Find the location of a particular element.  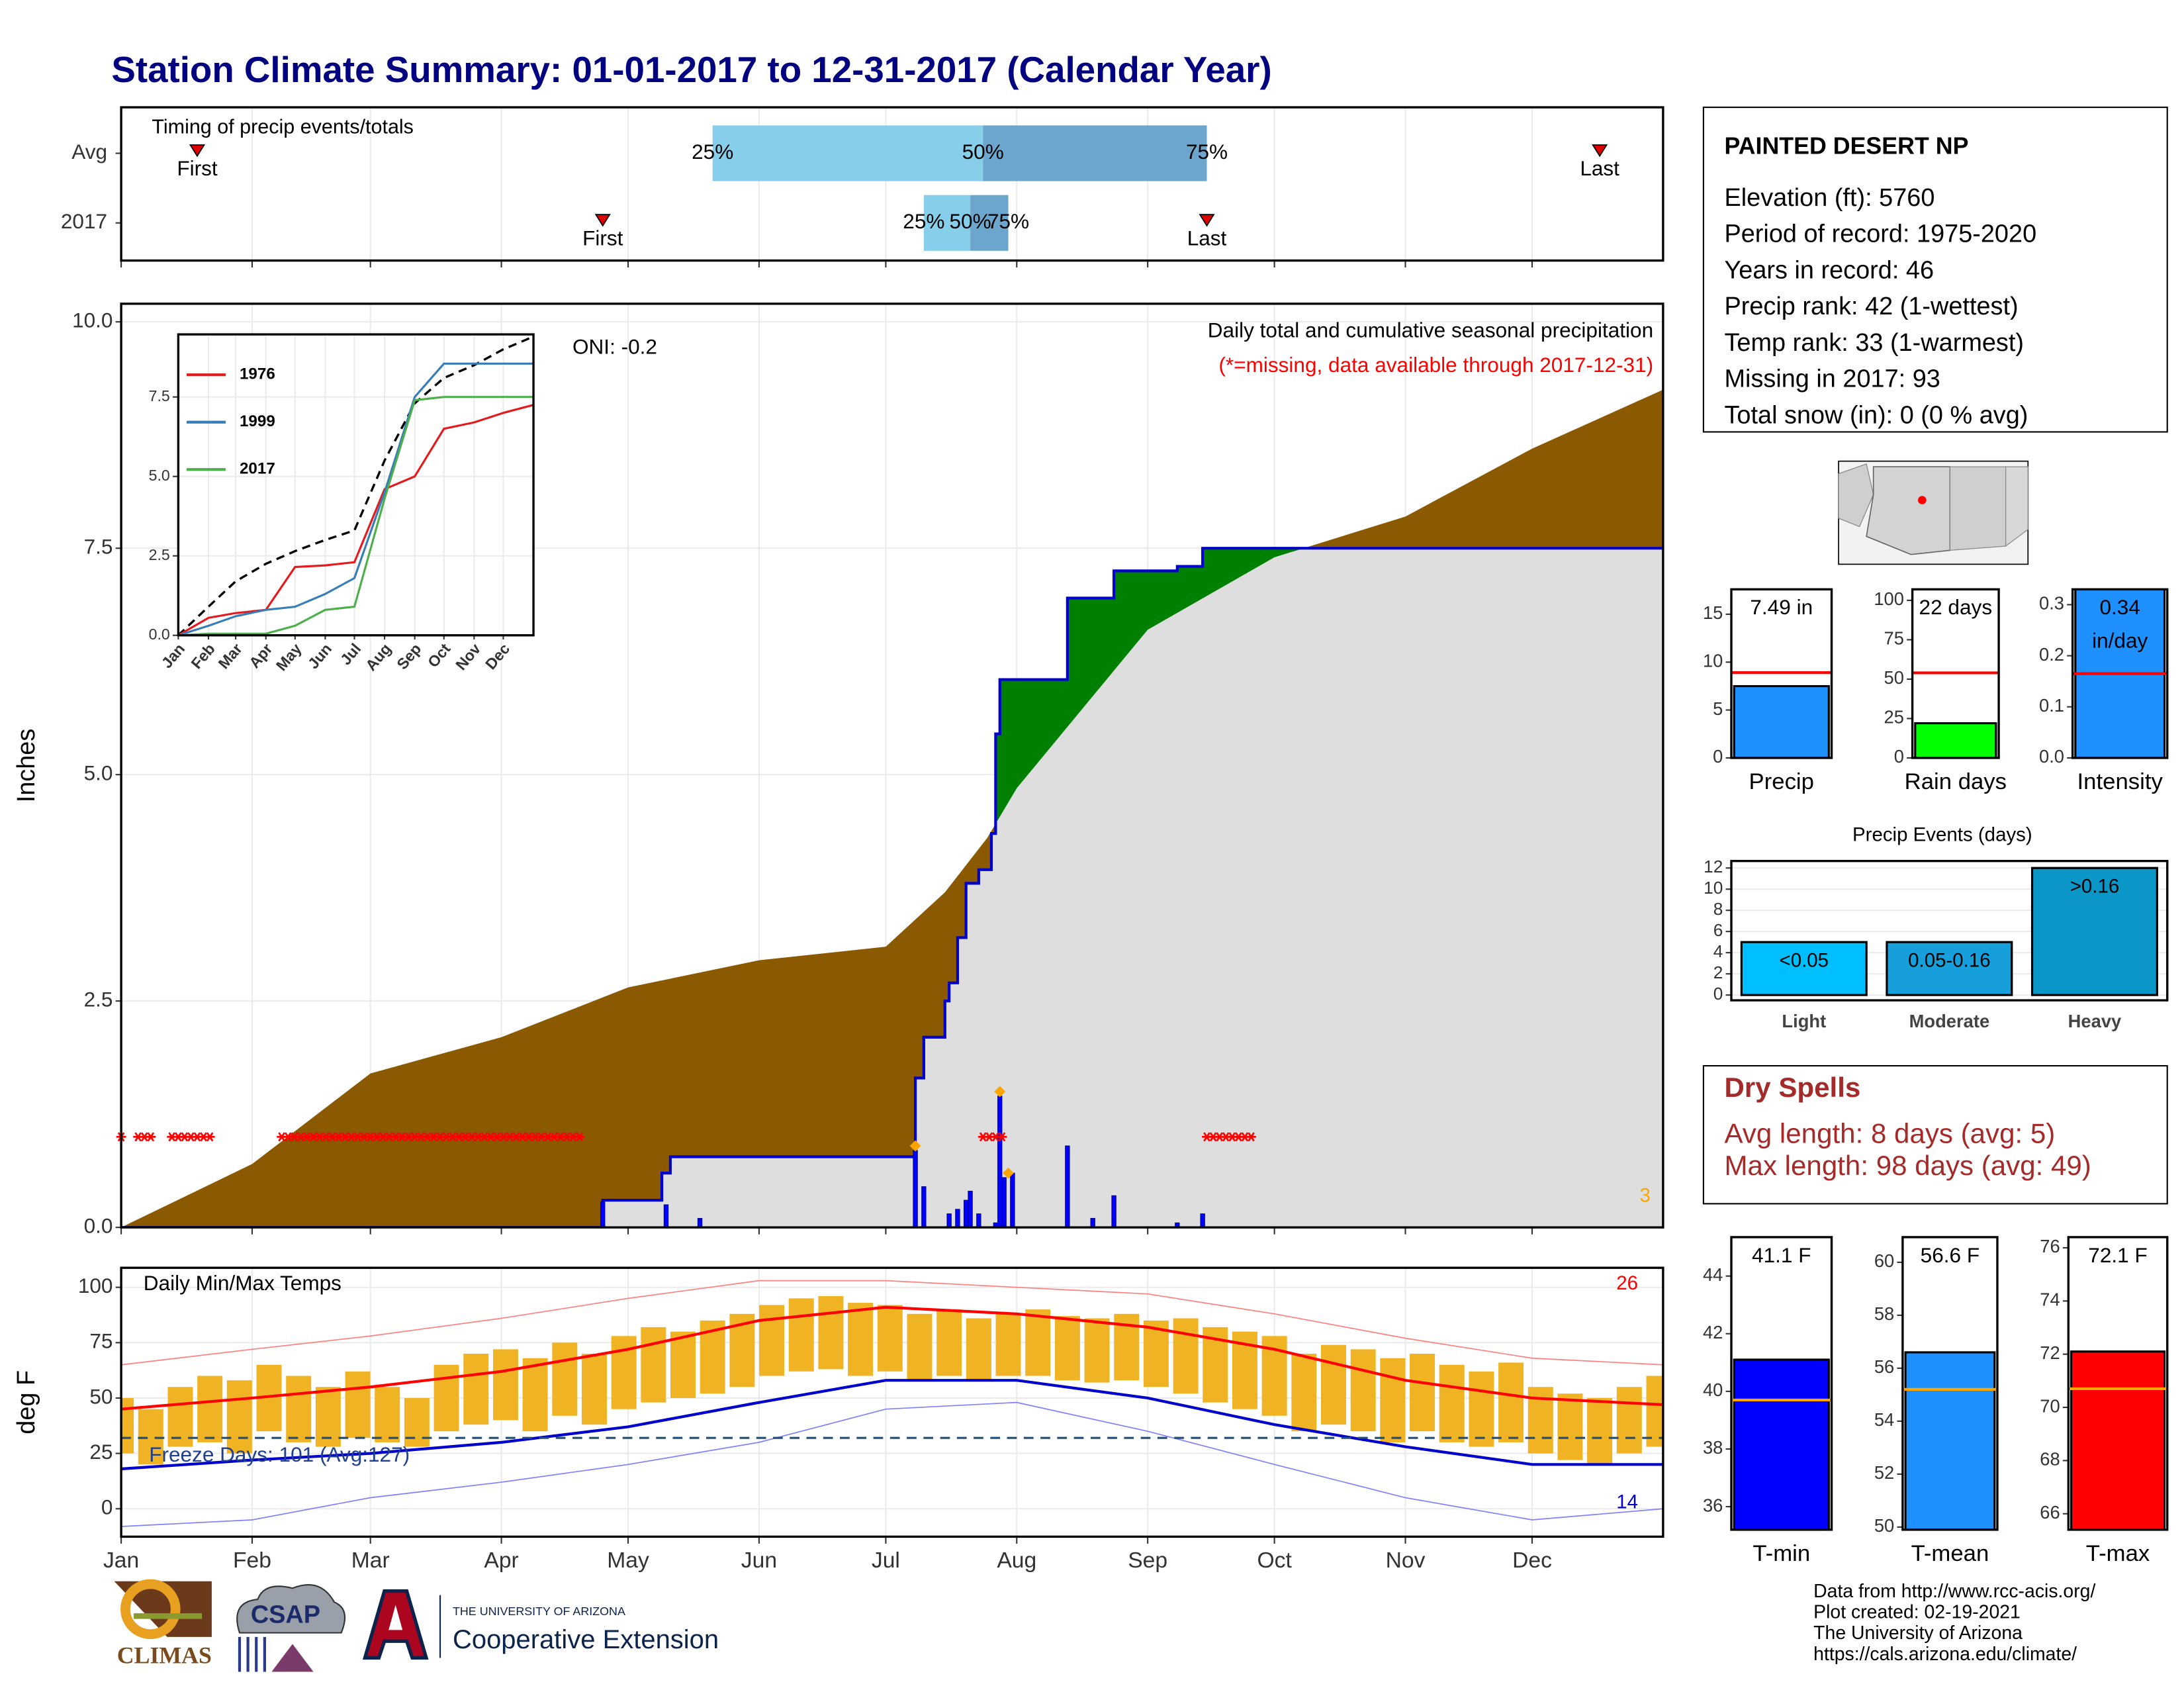

y-axis-title: deg F is located at coordinates (26, 1402).